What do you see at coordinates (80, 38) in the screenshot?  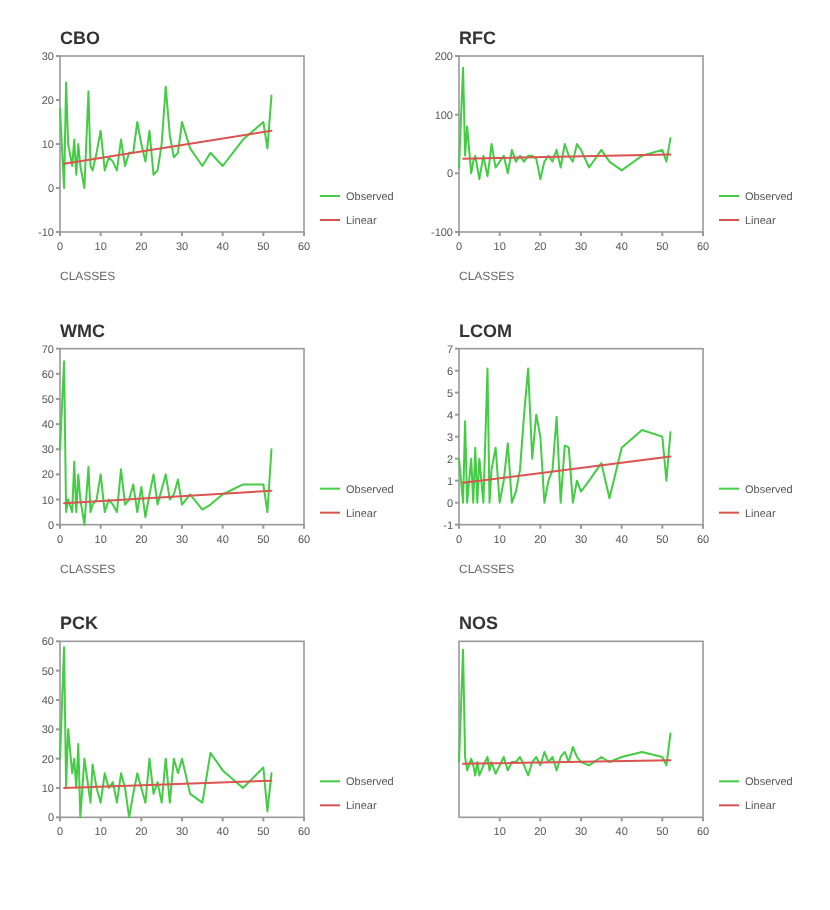 I see `chart-title: CBO` at bounding box center [80, 38].